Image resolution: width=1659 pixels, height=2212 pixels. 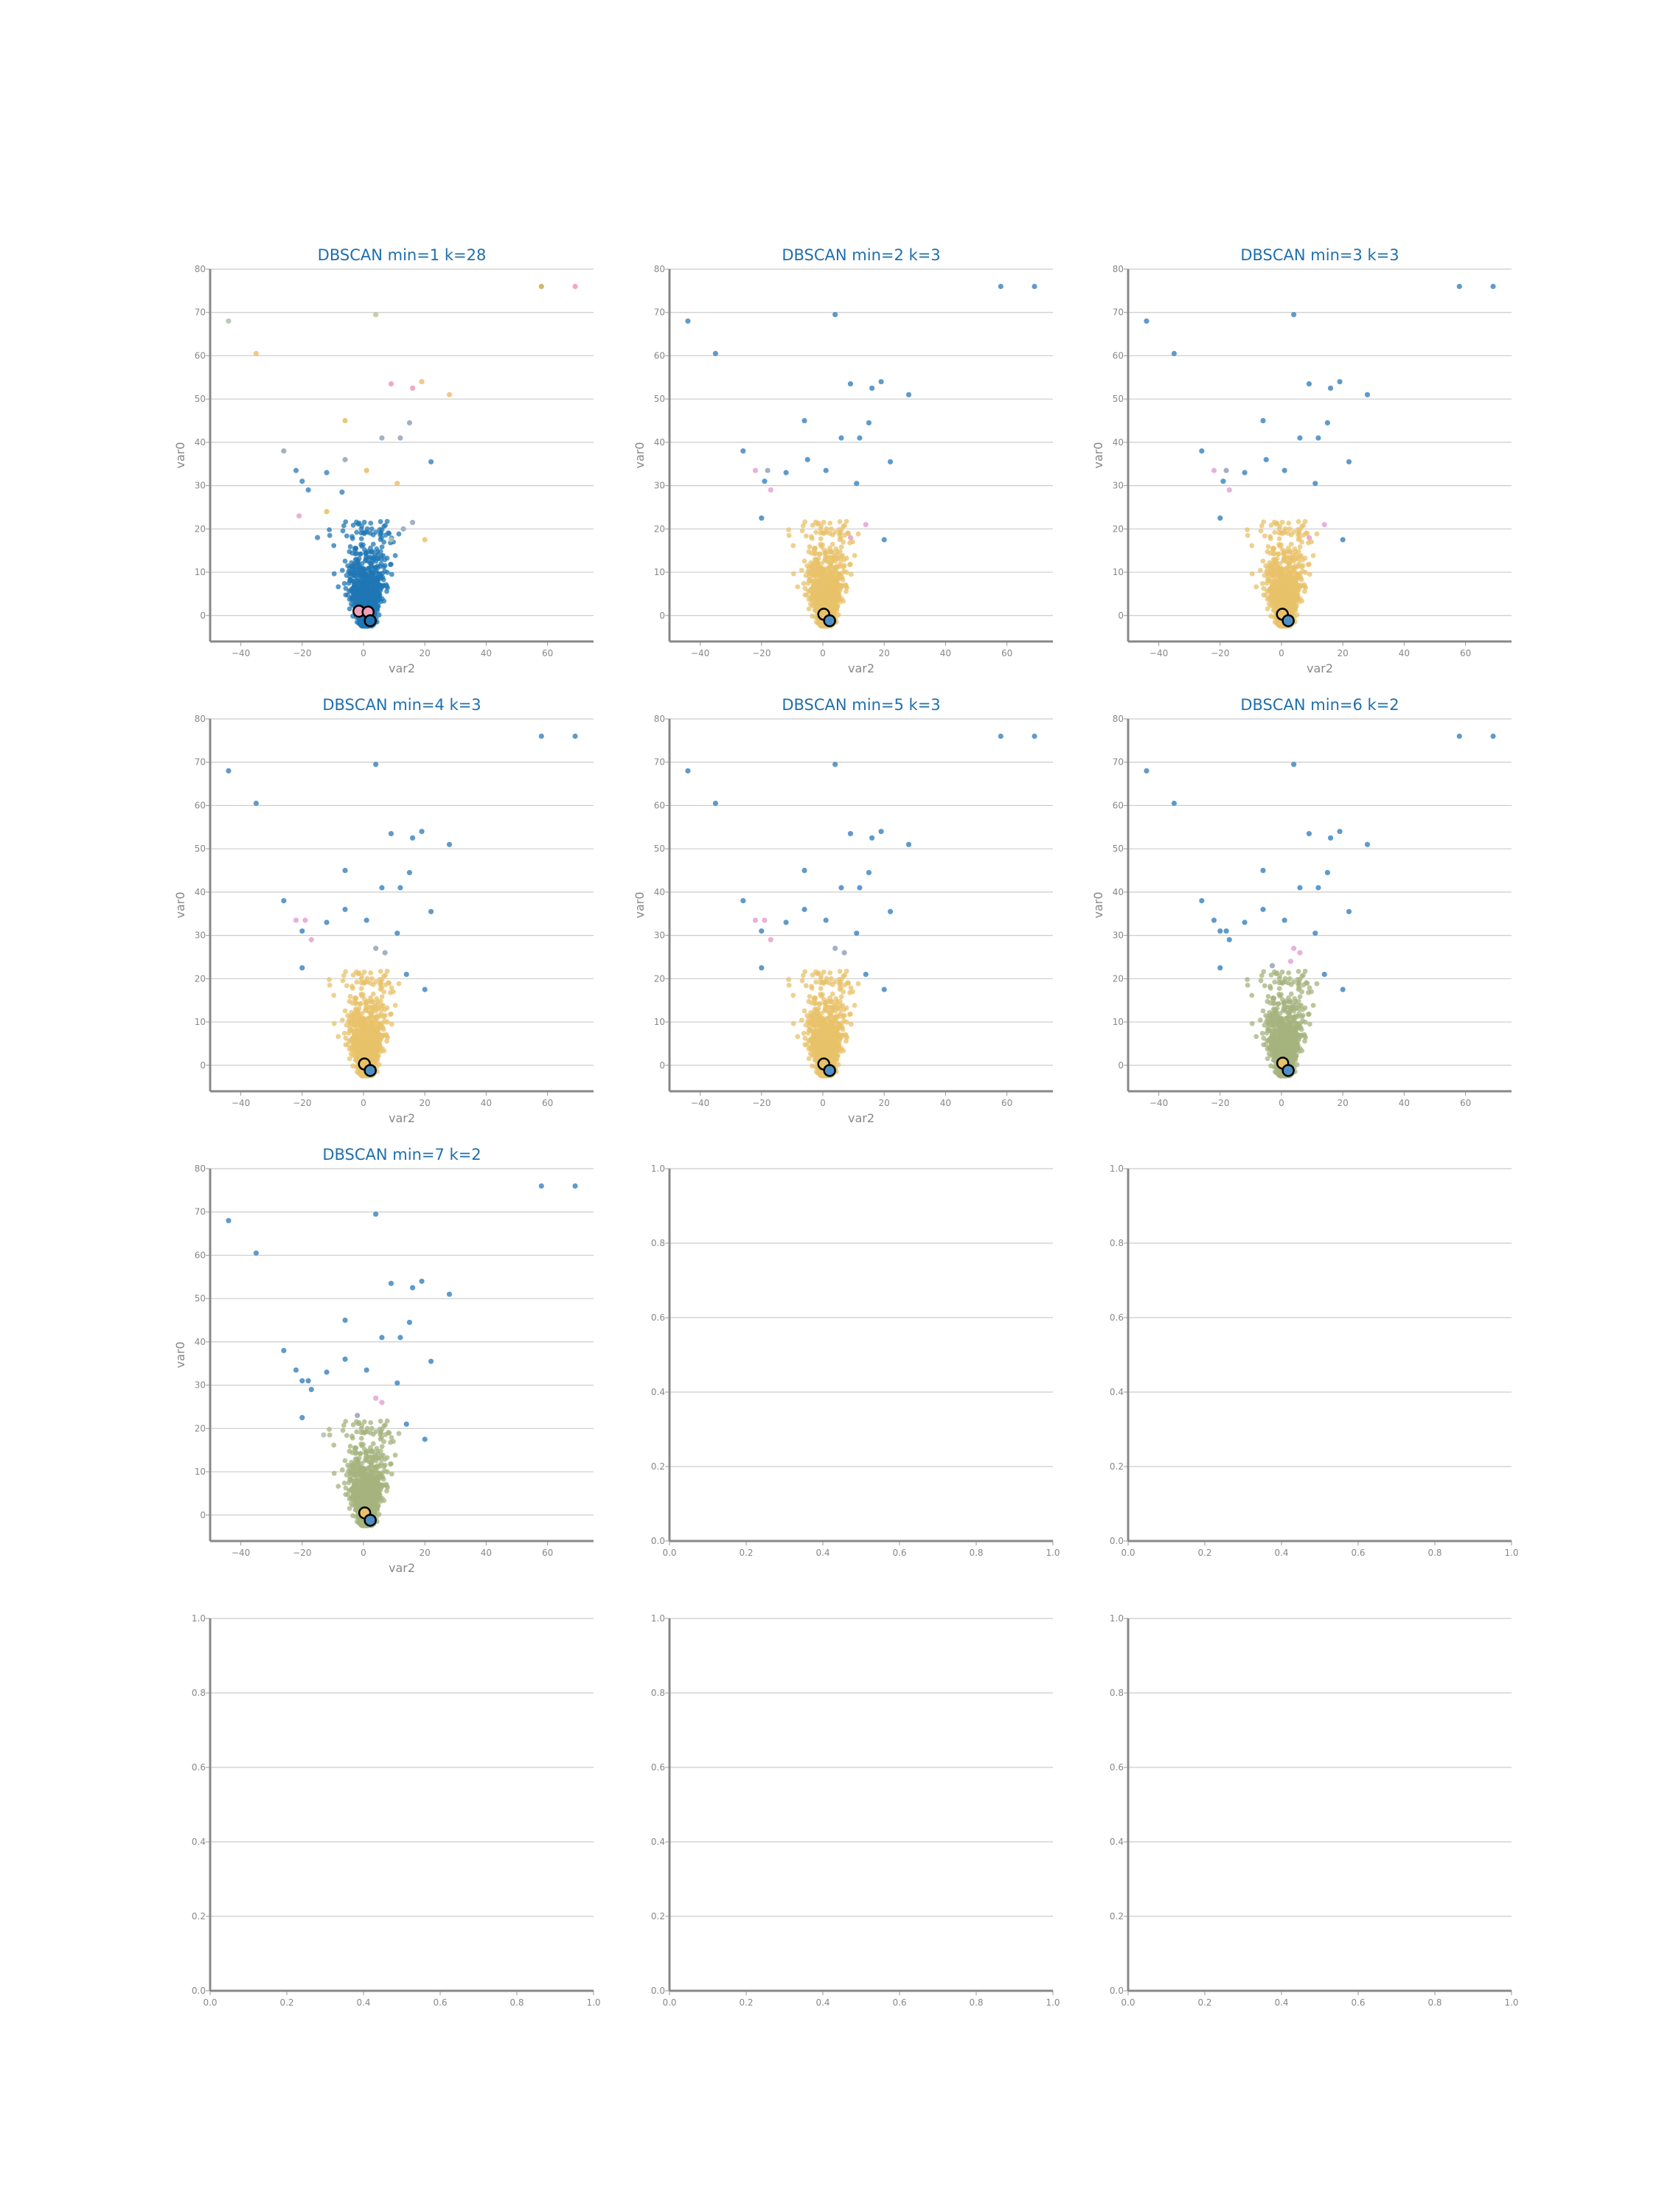 What do you see at coordinates (402, 255) in the screenshot?
I see `panel-title: DBSCAN min=1 k=28` at bounding box center [402, 255].